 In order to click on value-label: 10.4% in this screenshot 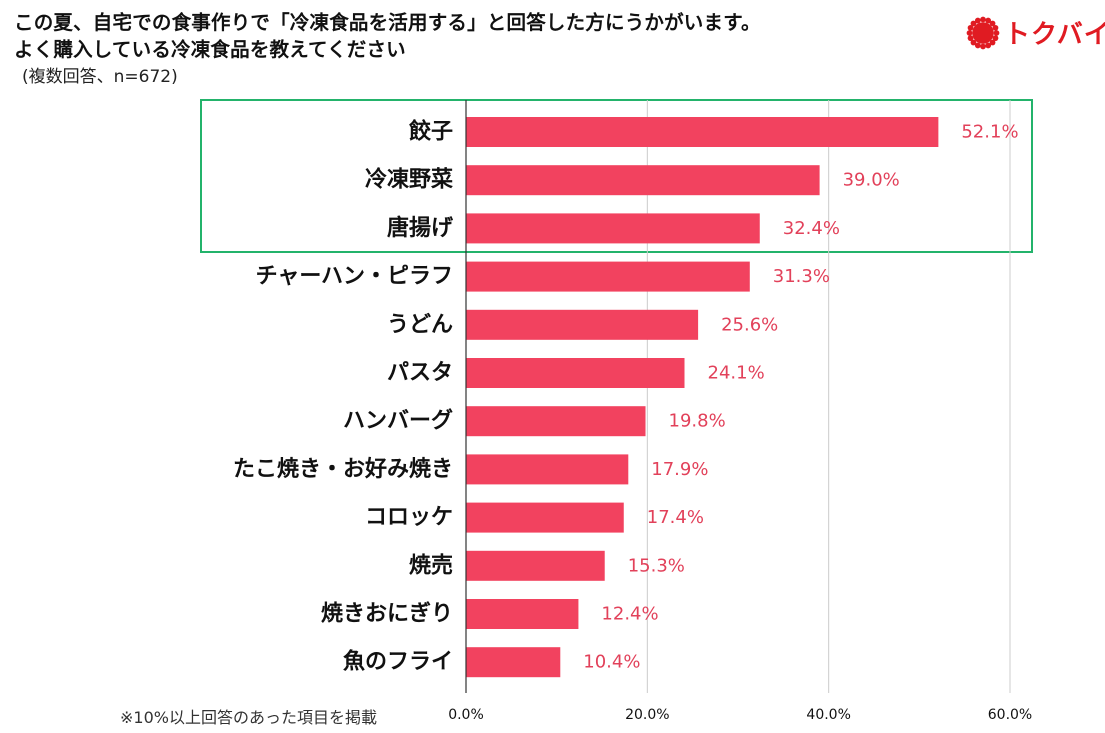, I will do `click(611, 662)`.